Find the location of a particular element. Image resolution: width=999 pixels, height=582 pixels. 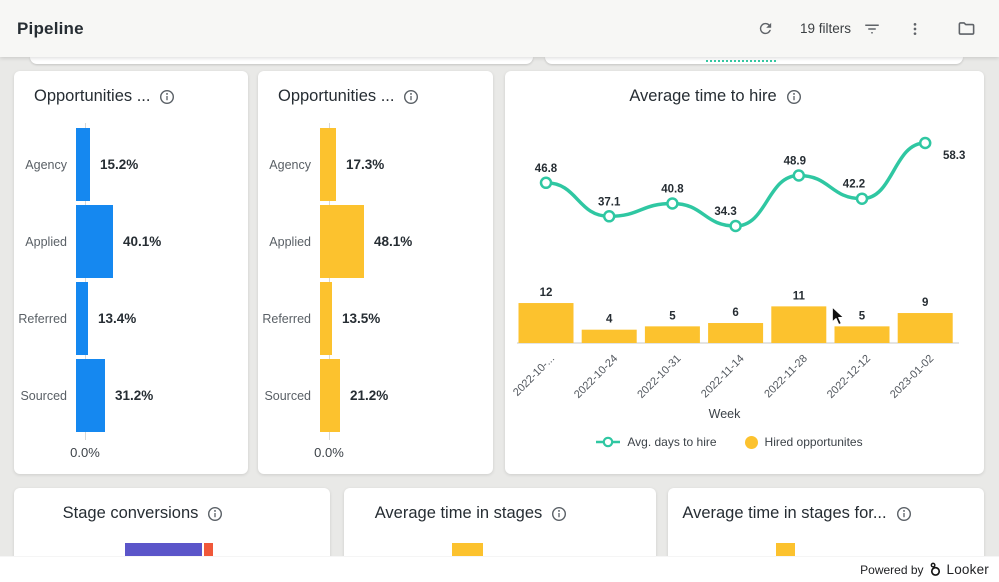

x-axis-tick-label: 2022-11-28 is located at coordinates (786, 377).